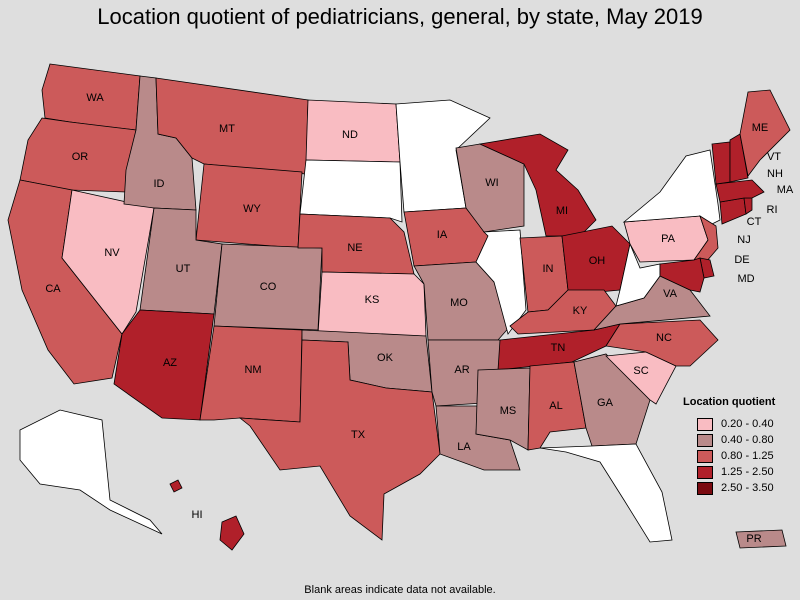 The width and height of the screenshot is (800, 600). What do you see at coordinates (91, 472) in the screenshot?
I see `state-ak` at bounding box center [91, 472].